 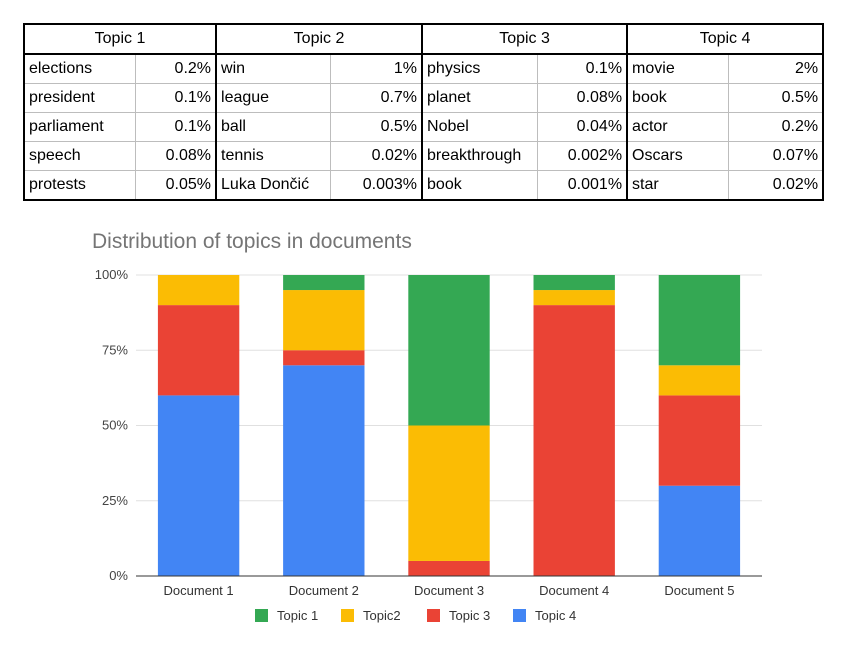 What do you see at coordinates (79, 127) in the screenshot?
I see `topic-word-cell: parliament` at bounding box center [79, 127].